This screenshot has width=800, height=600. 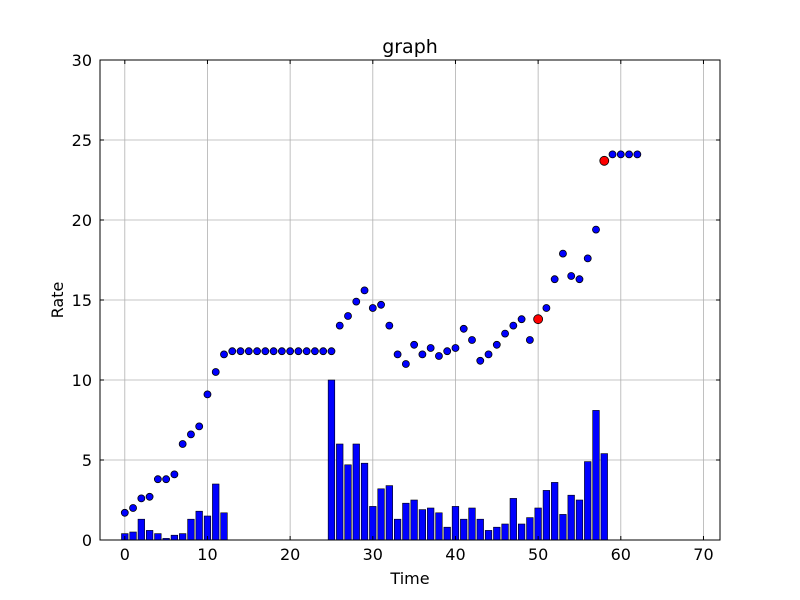 What do you see at coordinates (125, 554) in the screenshot?
I see `x-tick-label: 0` at bounding box center [125, 554].